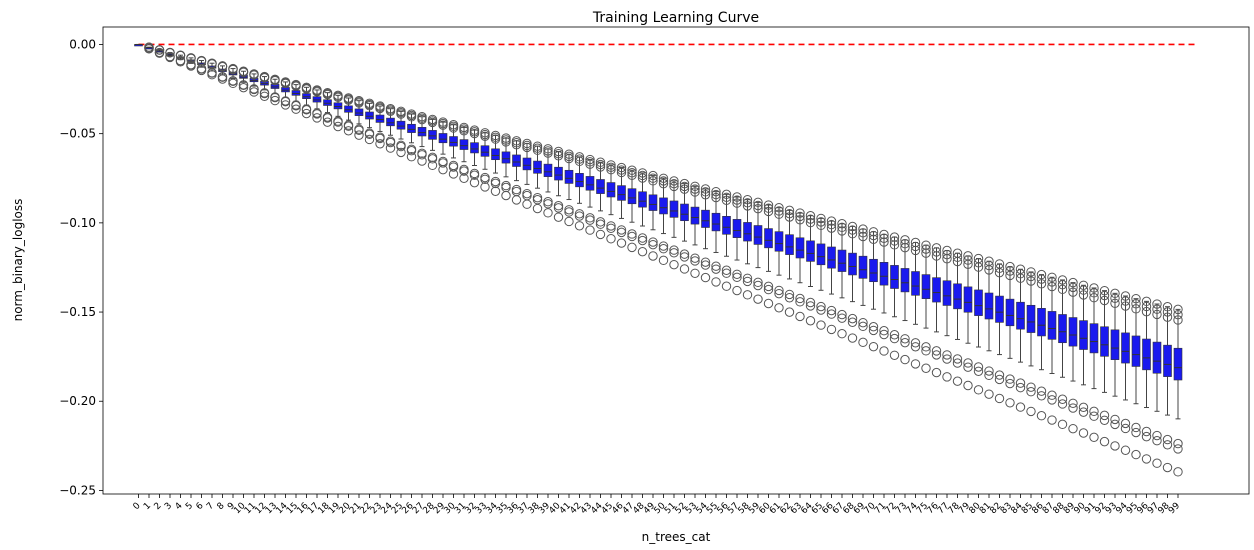 This screenshot has height=550, width=1254. What do you see at coordinates (189, 506) in the screenshot?
I see `x-tick-label: 5` at bounding box center [189, 506].